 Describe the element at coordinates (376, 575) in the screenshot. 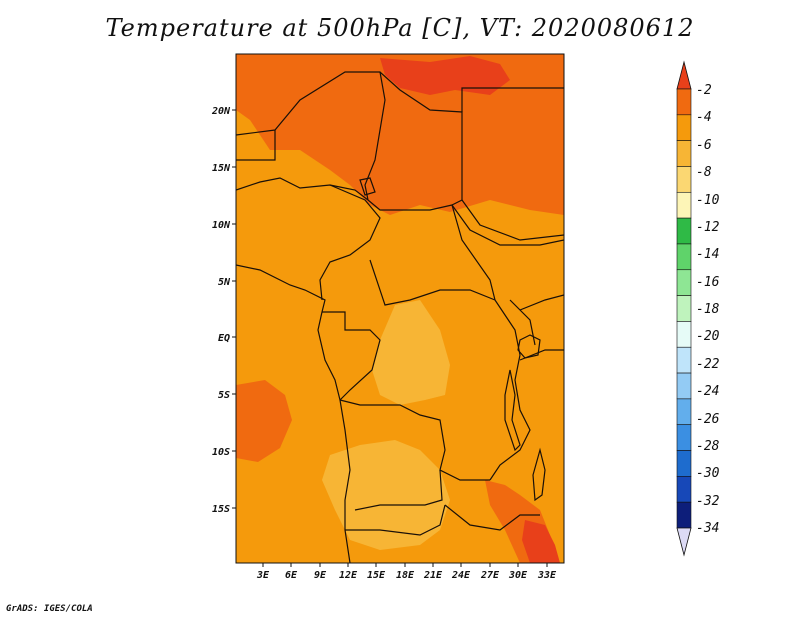

I see `lon-tick-label: 15E` at that location.